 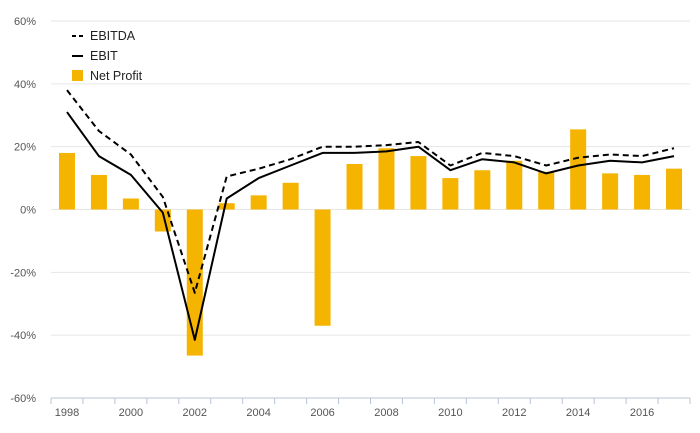 What do you see at coordinates (67, 413) in the screenshot?
I see `x-tick-label: 1998` at bounding box center [67, 413].